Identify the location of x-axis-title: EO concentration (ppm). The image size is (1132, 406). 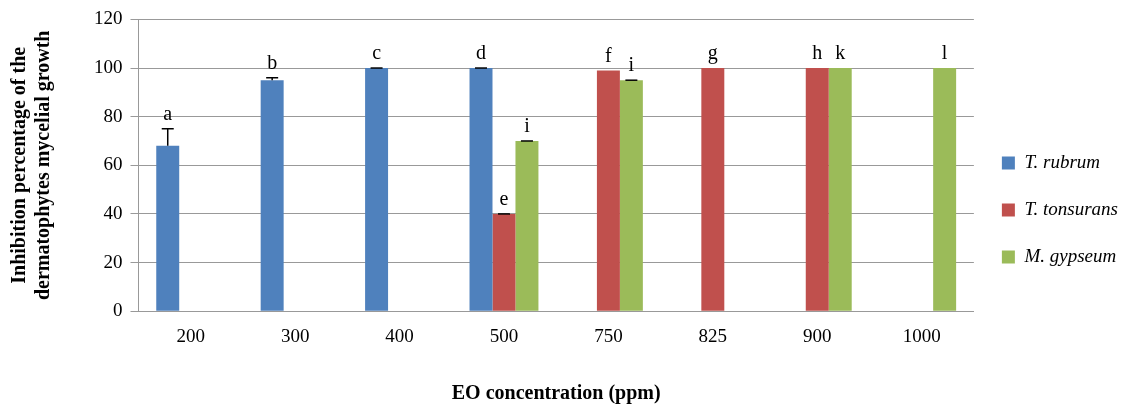
(556, 393).